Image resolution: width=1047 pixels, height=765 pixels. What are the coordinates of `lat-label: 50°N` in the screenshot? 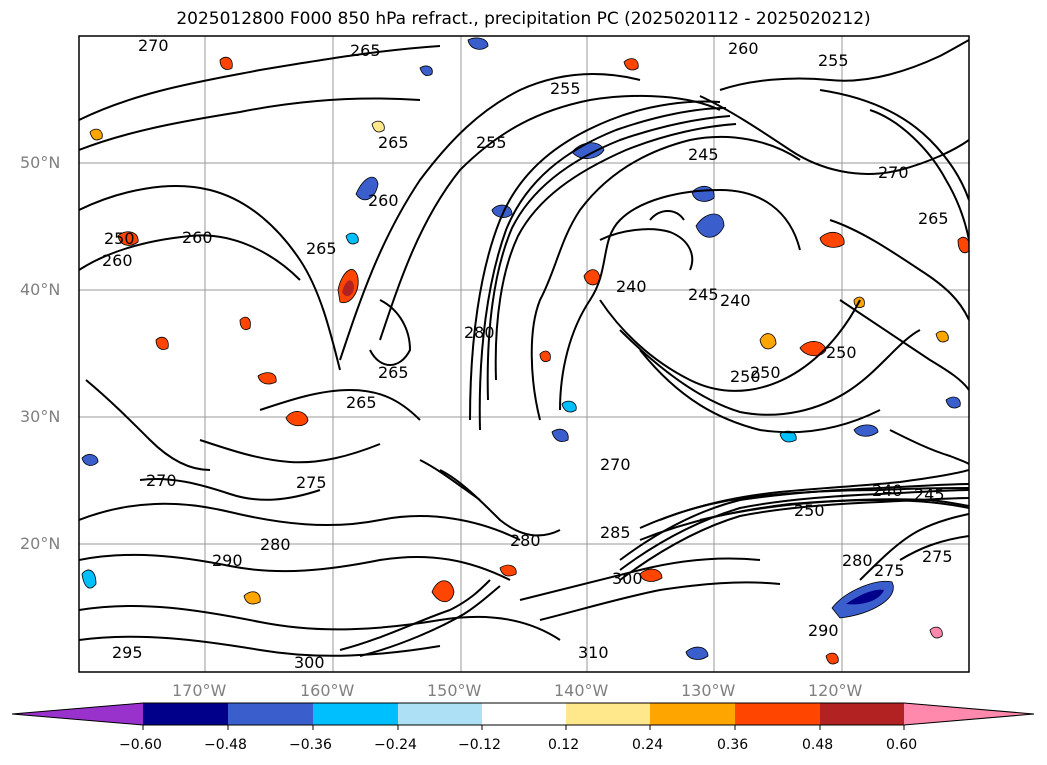 It's located at (40, 162).